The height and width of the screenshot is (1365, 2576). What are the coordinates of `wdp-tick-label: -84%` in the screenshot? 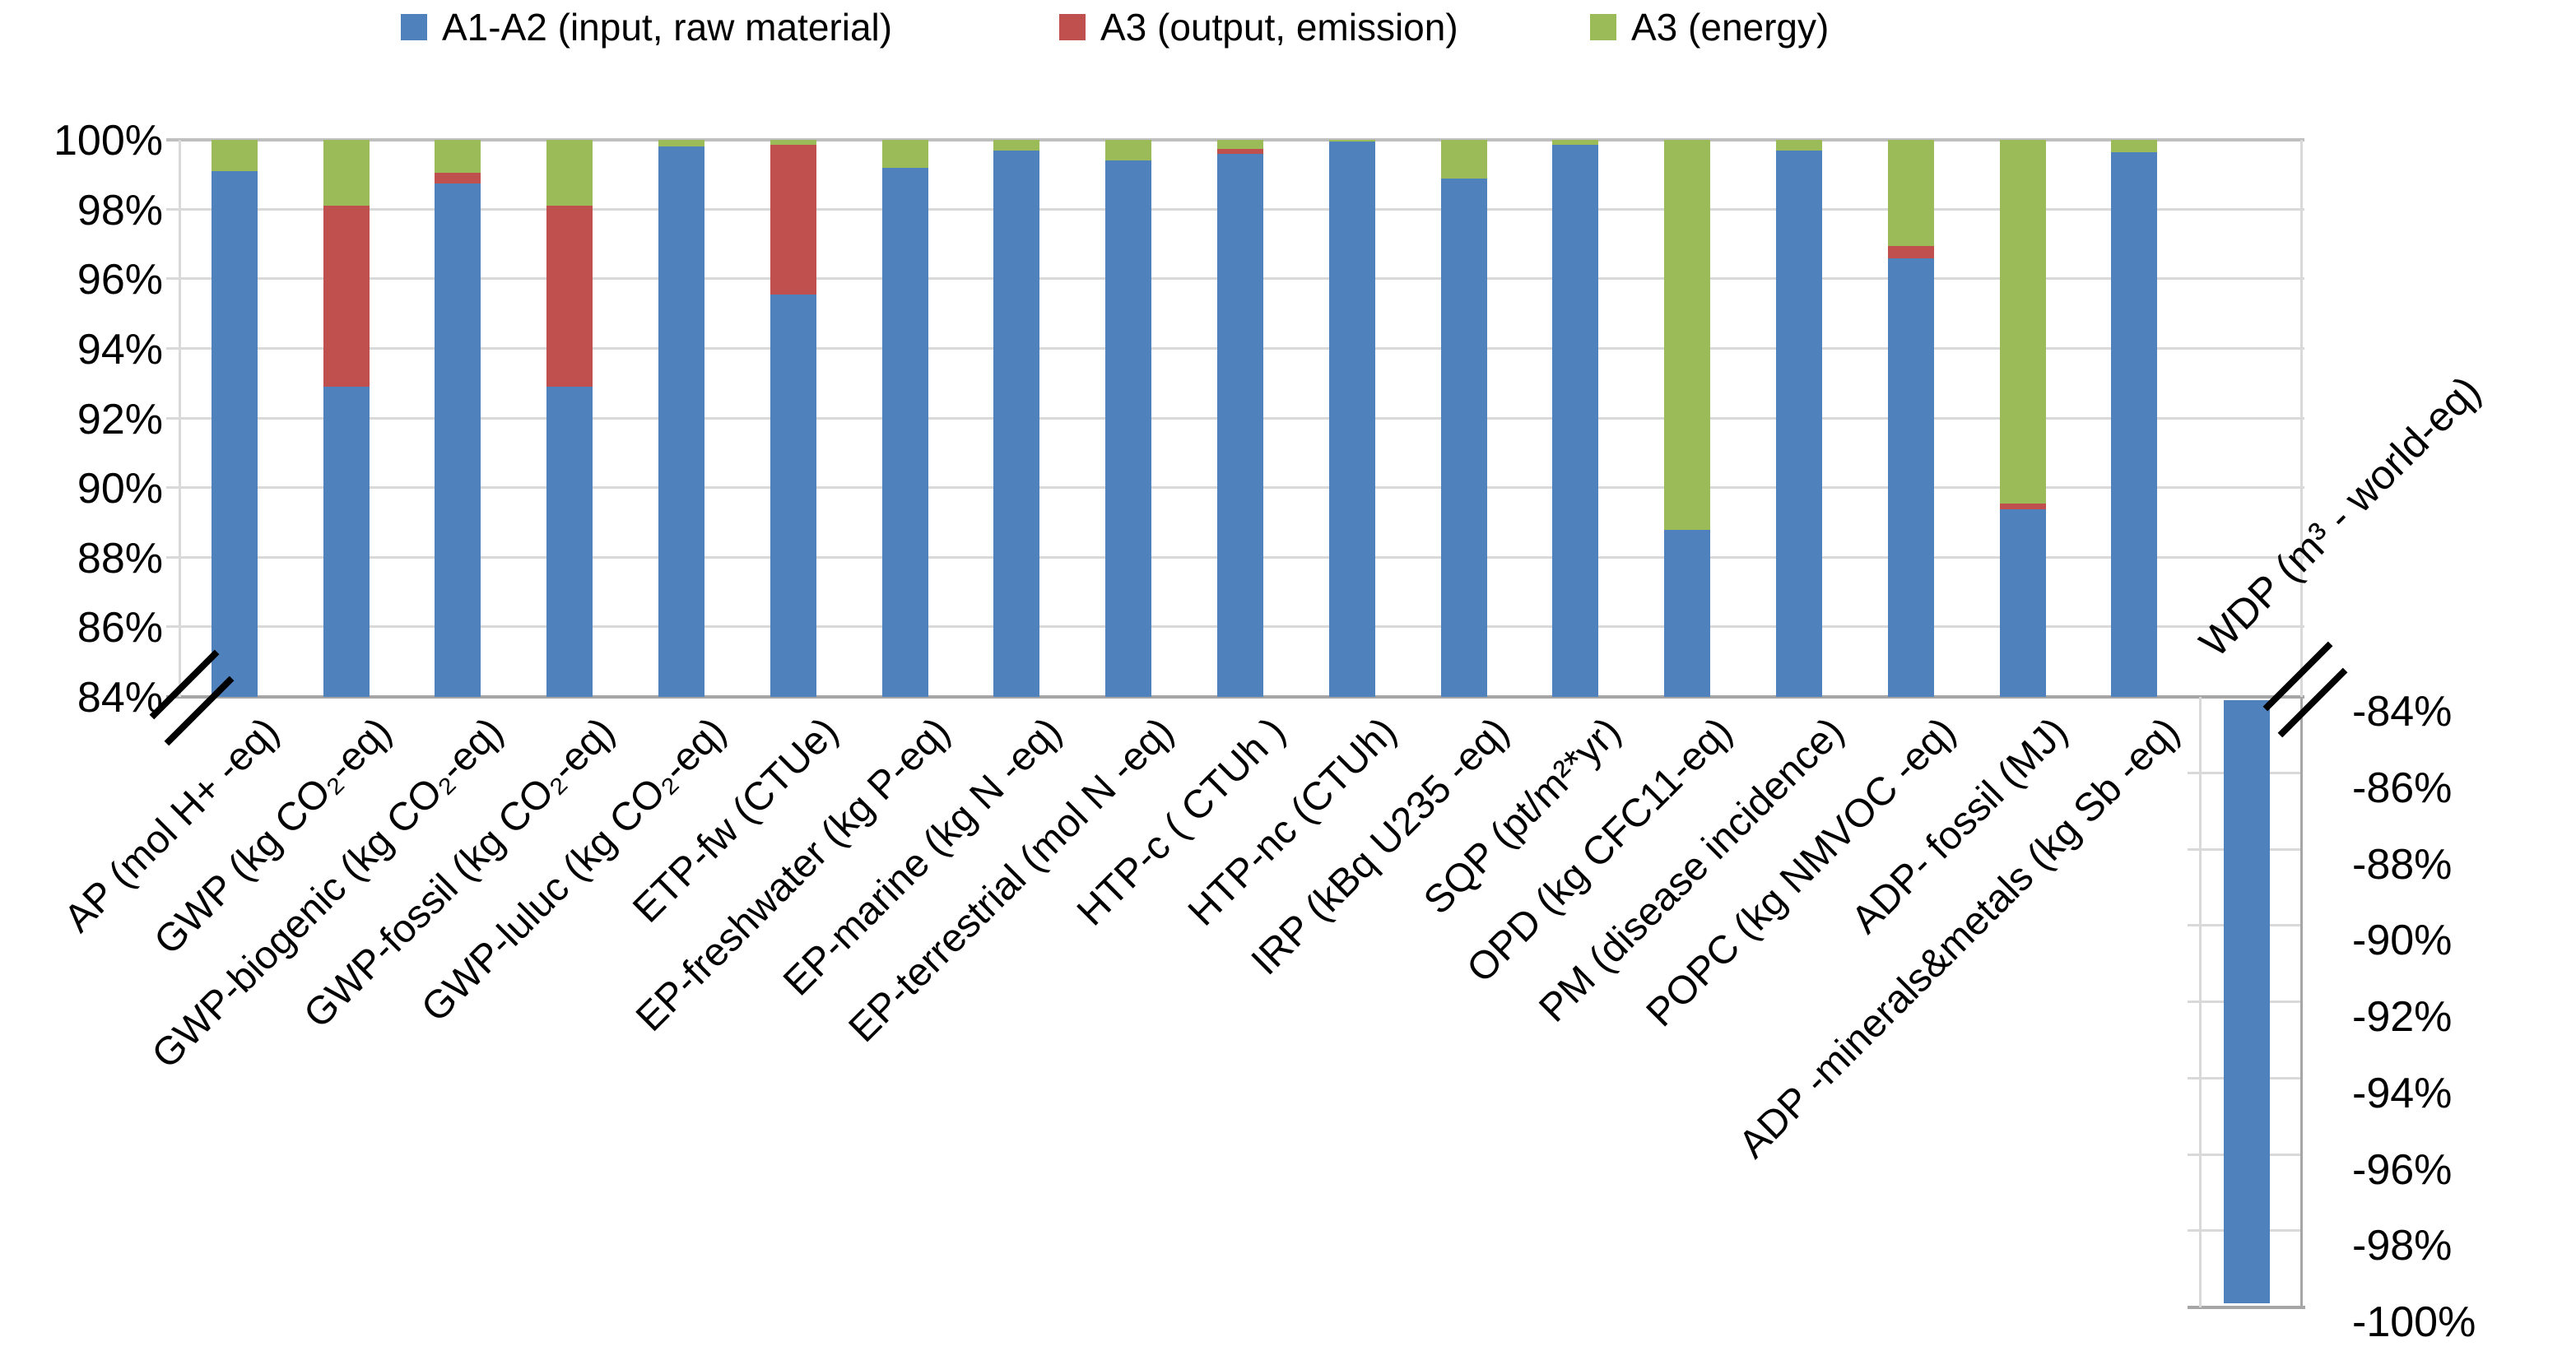 It's located at (2402, 712).